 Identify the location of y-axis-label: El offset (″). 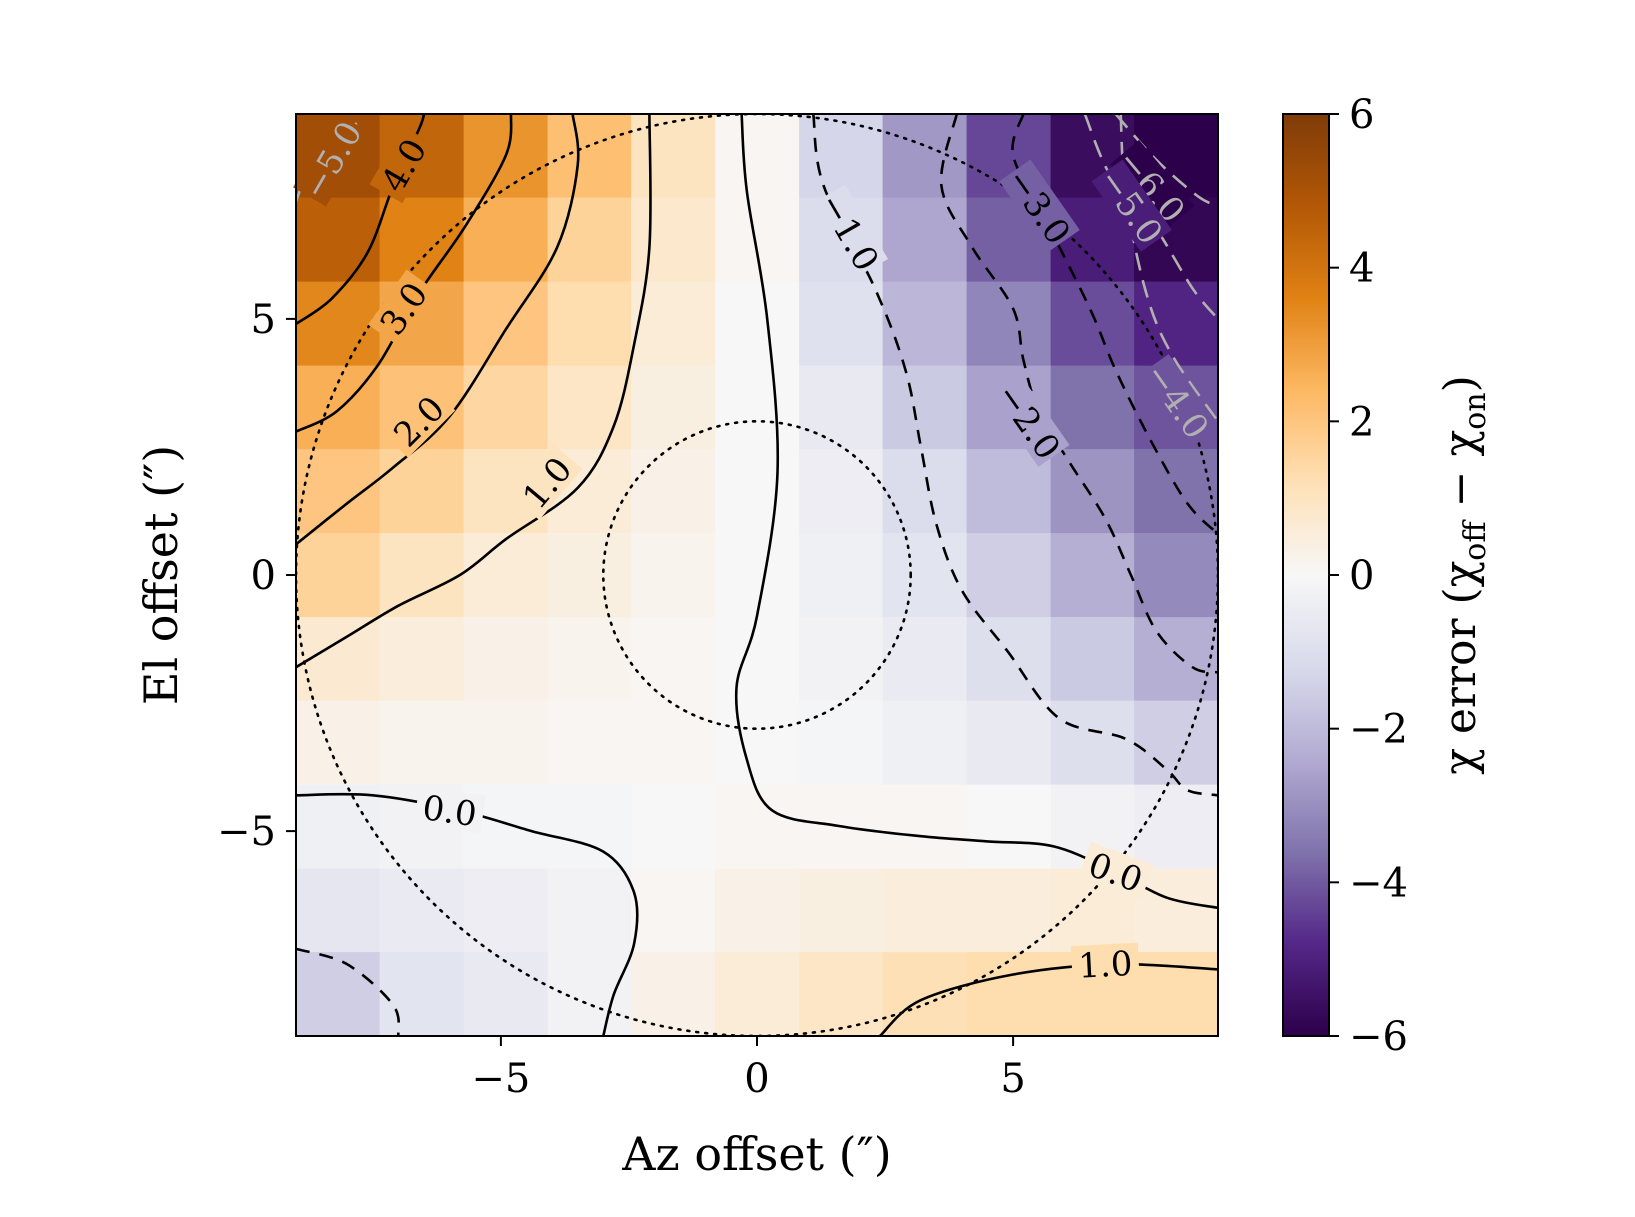
(161, 575).